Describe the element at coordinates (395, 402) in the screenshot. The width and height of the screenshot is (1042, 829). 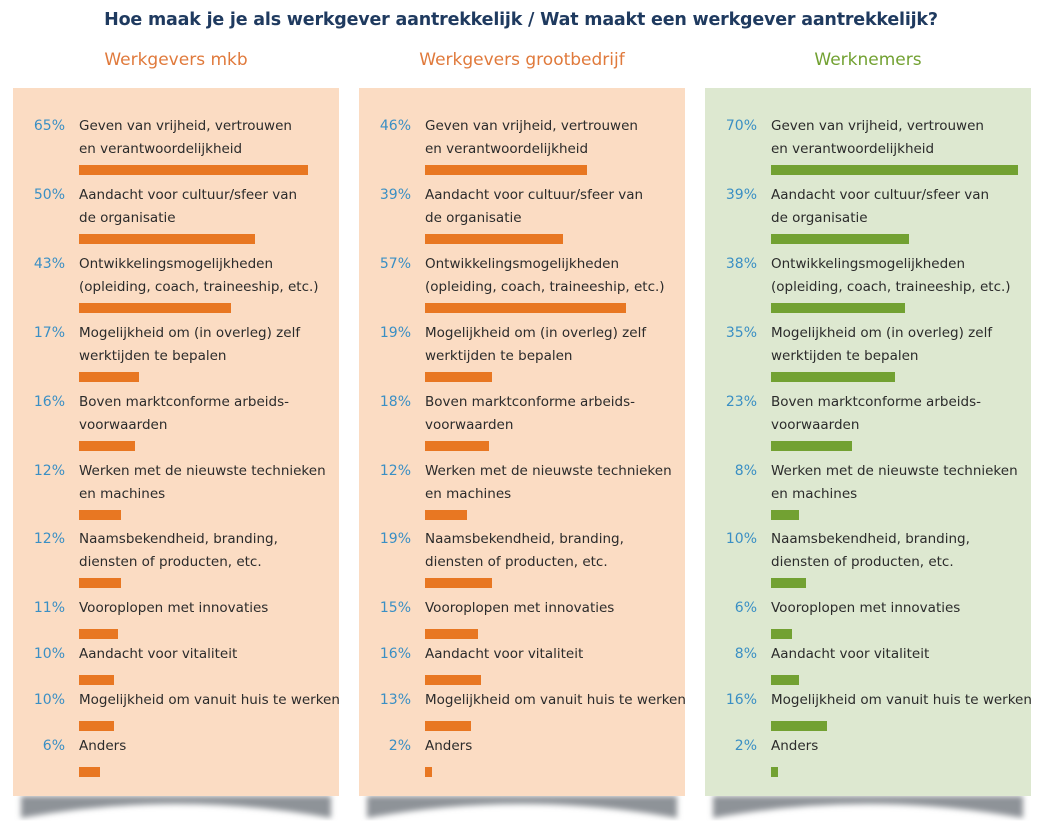
I see `data-label: 18%` at that location.